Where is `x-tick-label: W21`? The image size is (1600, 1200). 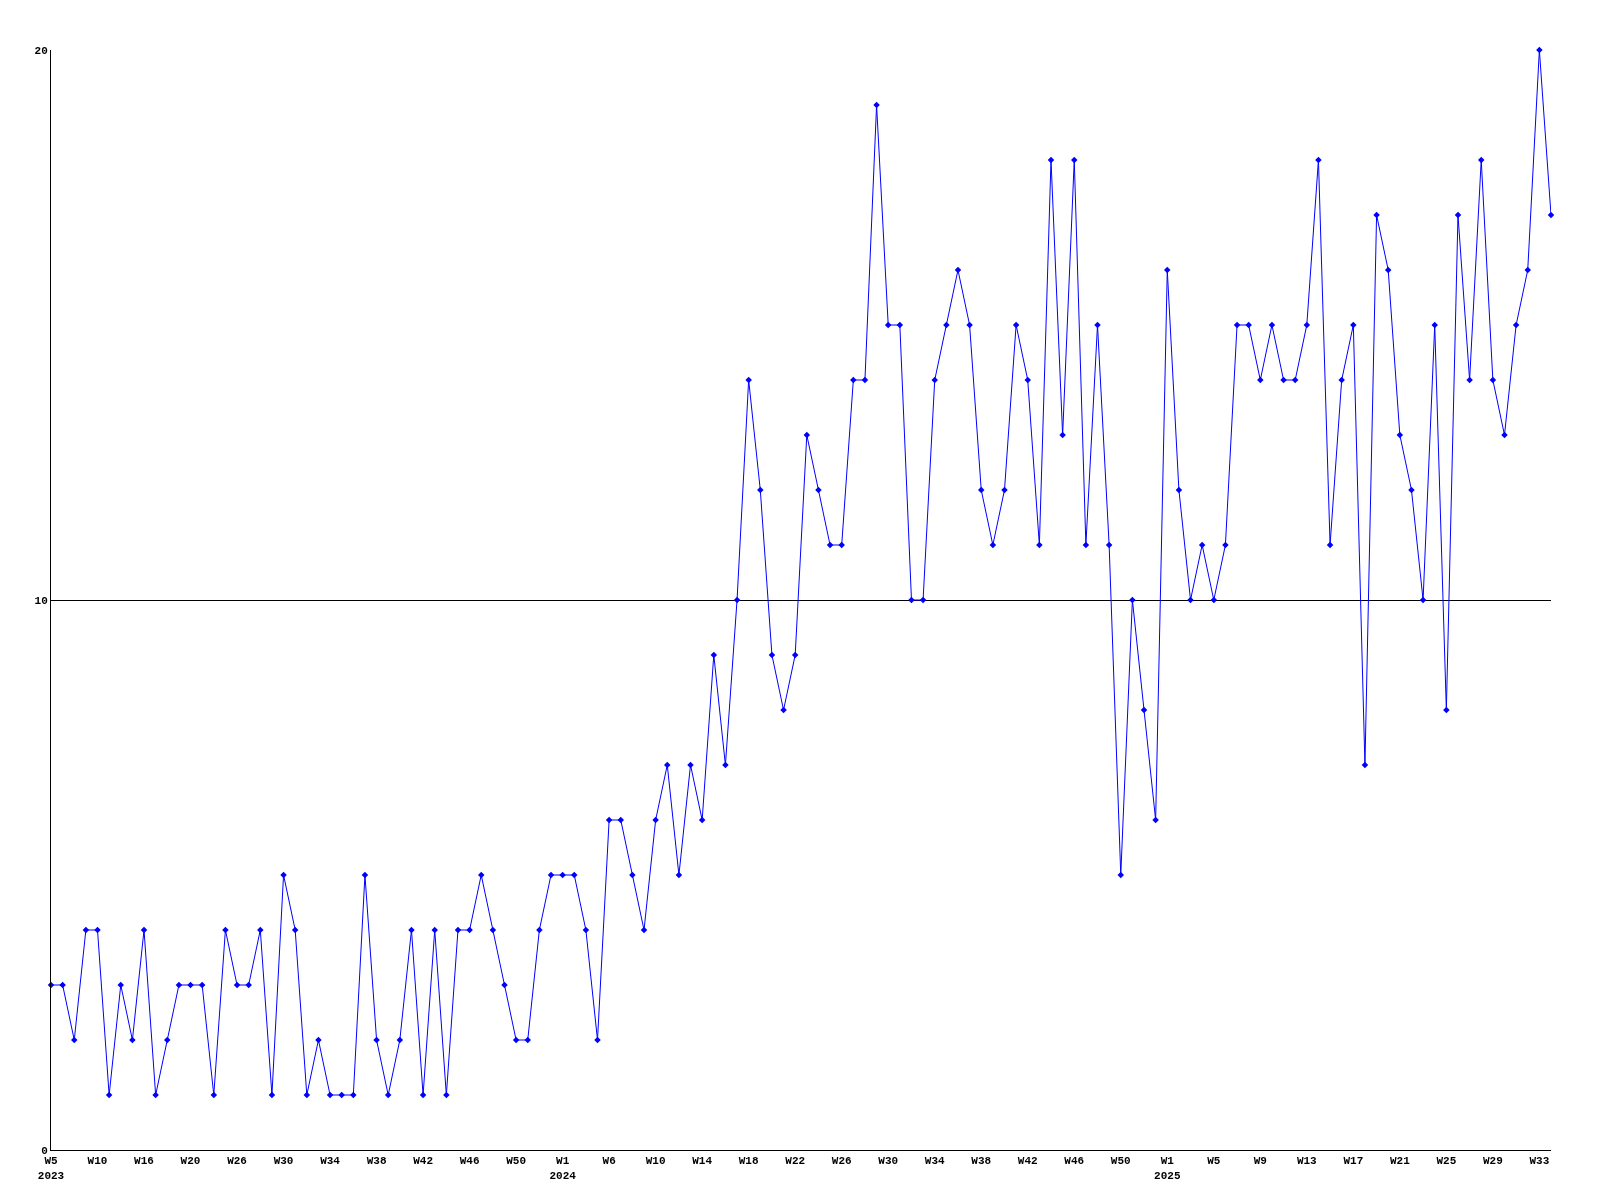 x-tick-label: W21 is located at coordinates (1400, 1161).